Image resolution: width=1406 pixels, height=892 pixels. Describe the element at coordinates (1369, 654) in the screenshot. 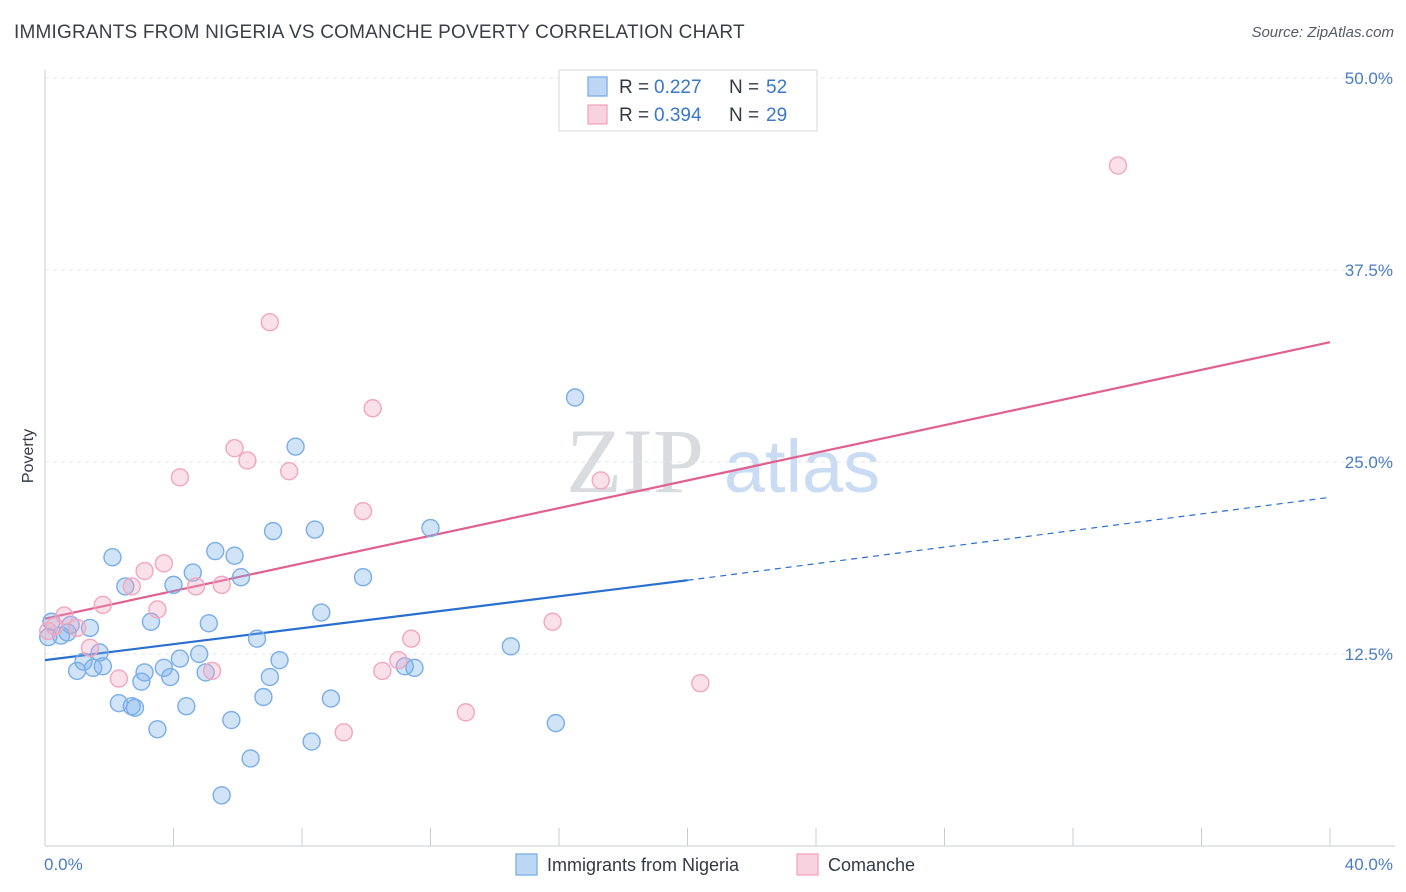

I see `y-tick-label: 12.5%` at that location.